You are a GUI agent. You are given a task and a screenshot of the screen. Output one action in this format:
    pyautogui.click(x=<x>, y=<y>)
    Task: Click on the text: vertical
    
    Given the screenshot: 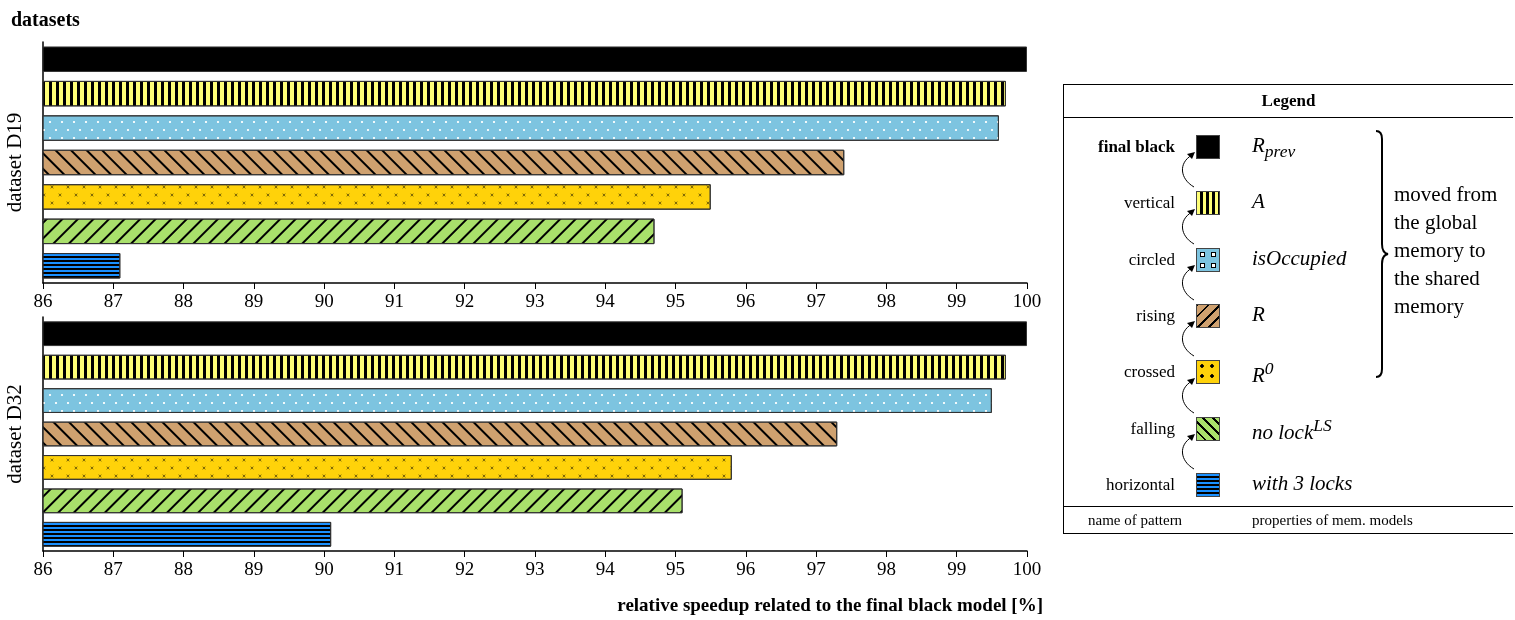 What is the action you would take?
    pyautogui.click(x=1149, y=203)
    